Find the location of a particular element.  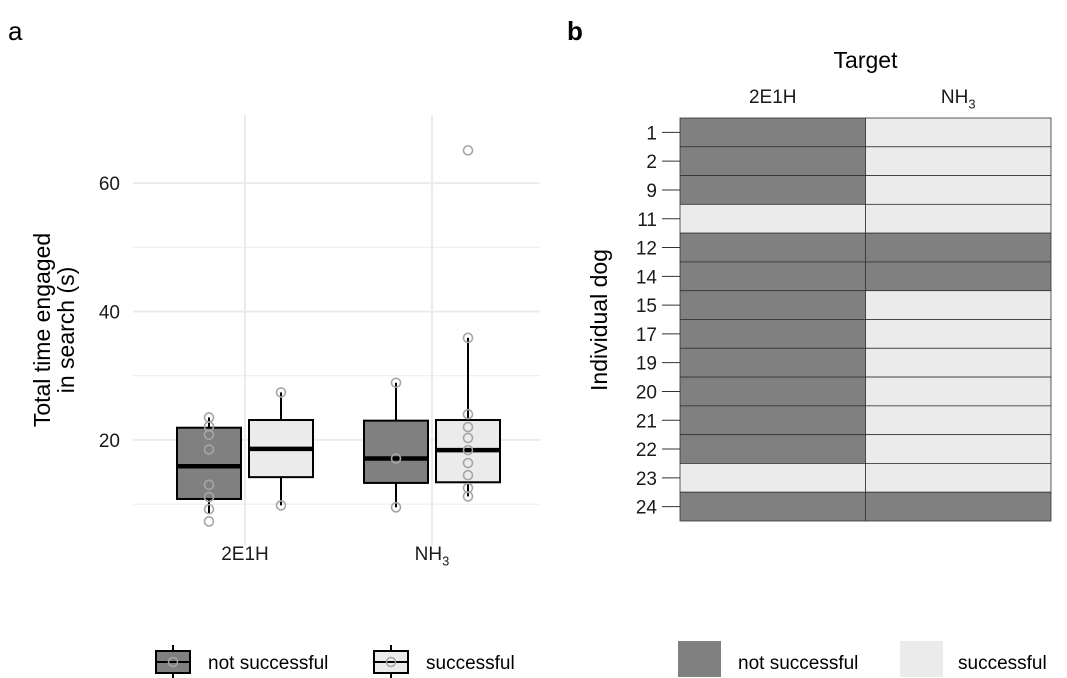

x-category-label: NH3 is located at coordinates (432, 556).